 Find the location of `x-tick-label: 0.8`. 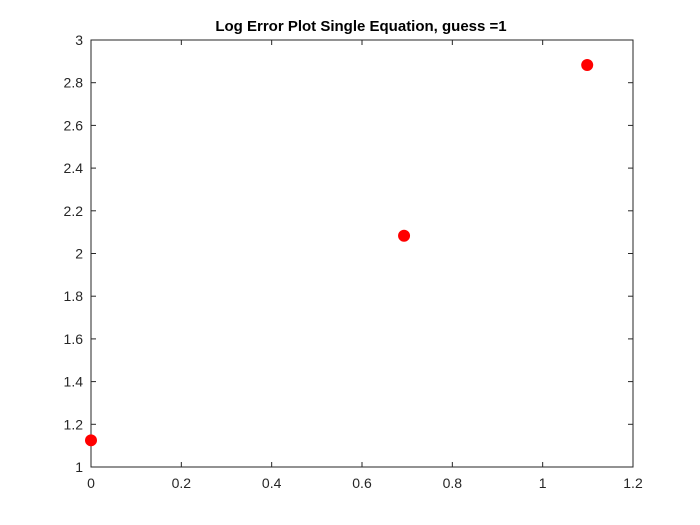

x-tick-label: 0.8 is located at coordinates (453, 483).